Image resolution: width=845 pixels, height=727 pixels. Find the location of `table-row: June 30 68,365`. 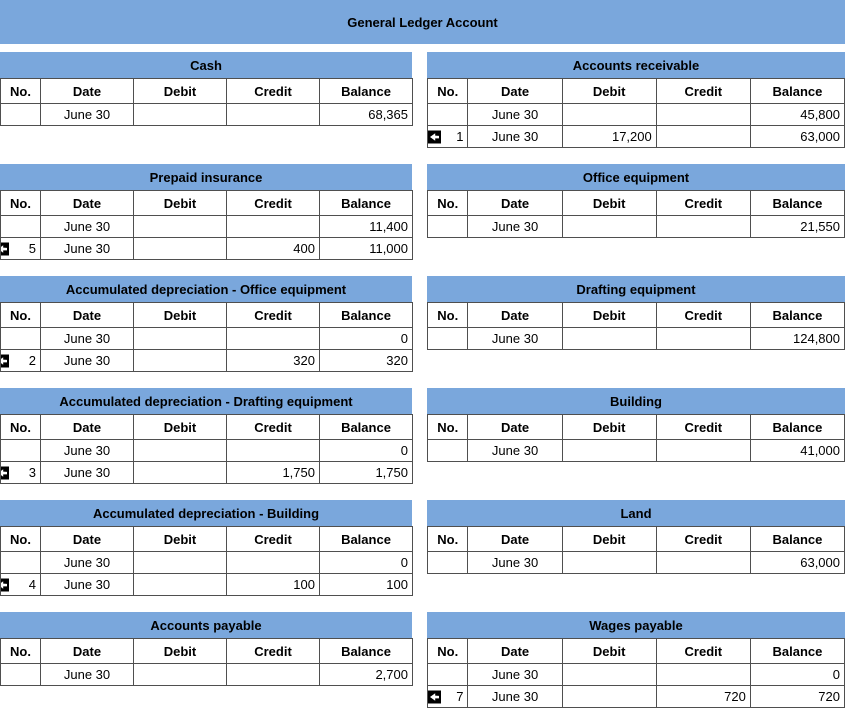

table-row: June 30 68,365 is located at coordinates (206, 114).